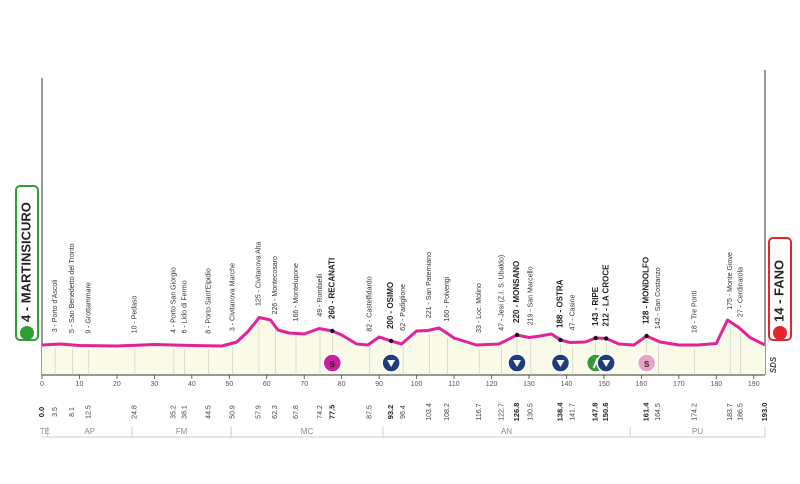  What do you see at coordinates (780, 333) in the screenshot?
I see `finish-icon` at bounding box center [780, 333].